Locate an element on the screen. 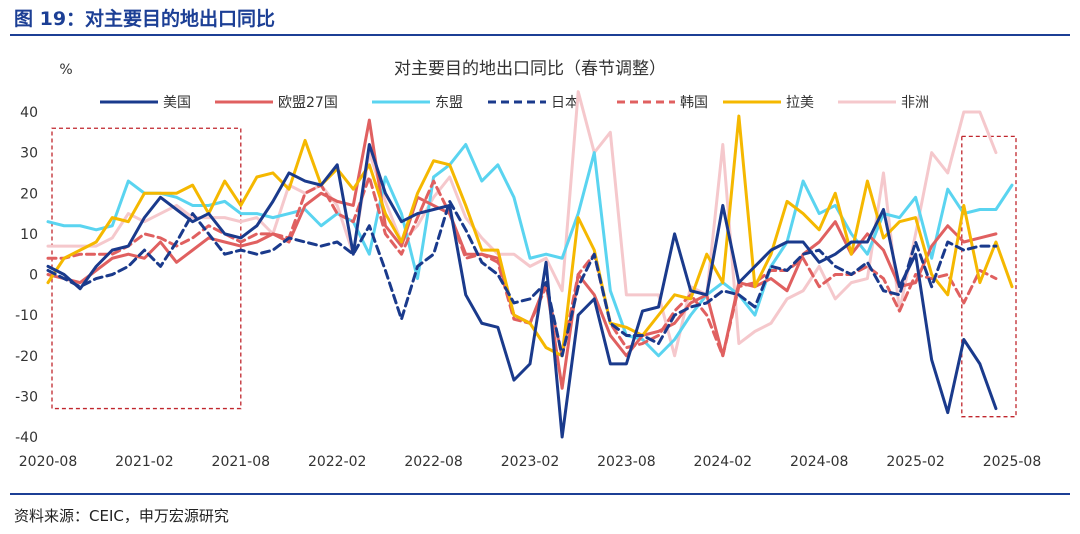 Image resolution: width=1080 pixels, height=534 pixels. y-tick-label: 20 is located at coordinates (29, 194).